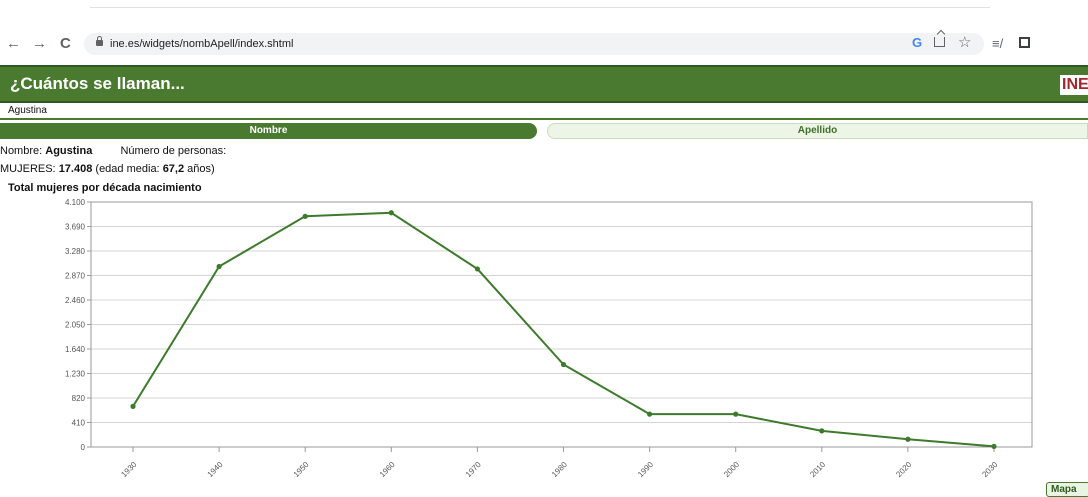  Describe the element at coordinates (965, 42) in the screenshot. I see `star-icon: ☆` at that location.